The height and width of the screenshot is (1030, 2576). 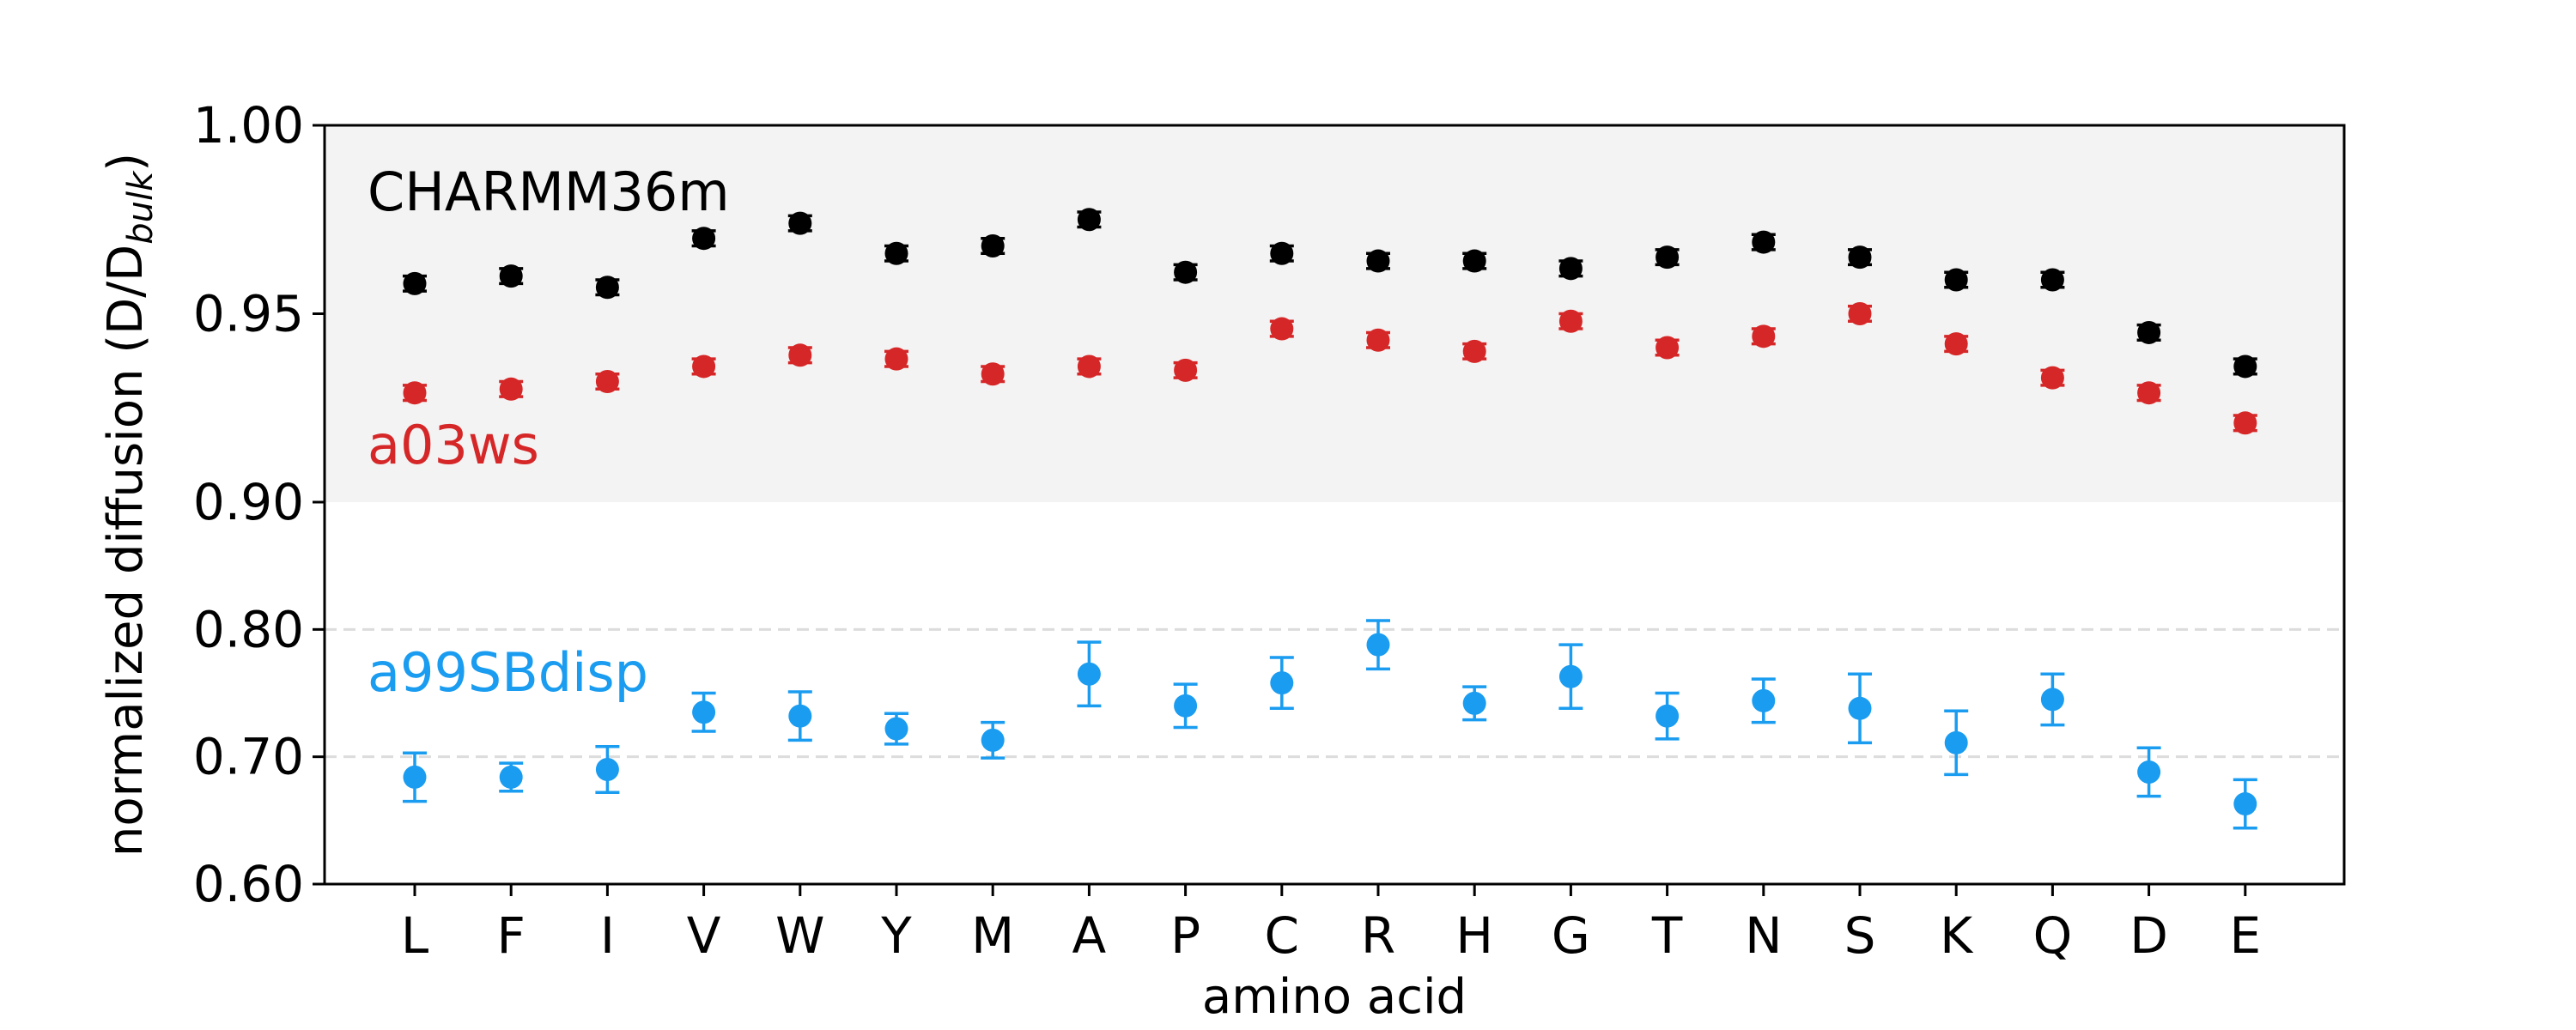 I want to click on x-tick-label: G, so click(x=1571, y=935).